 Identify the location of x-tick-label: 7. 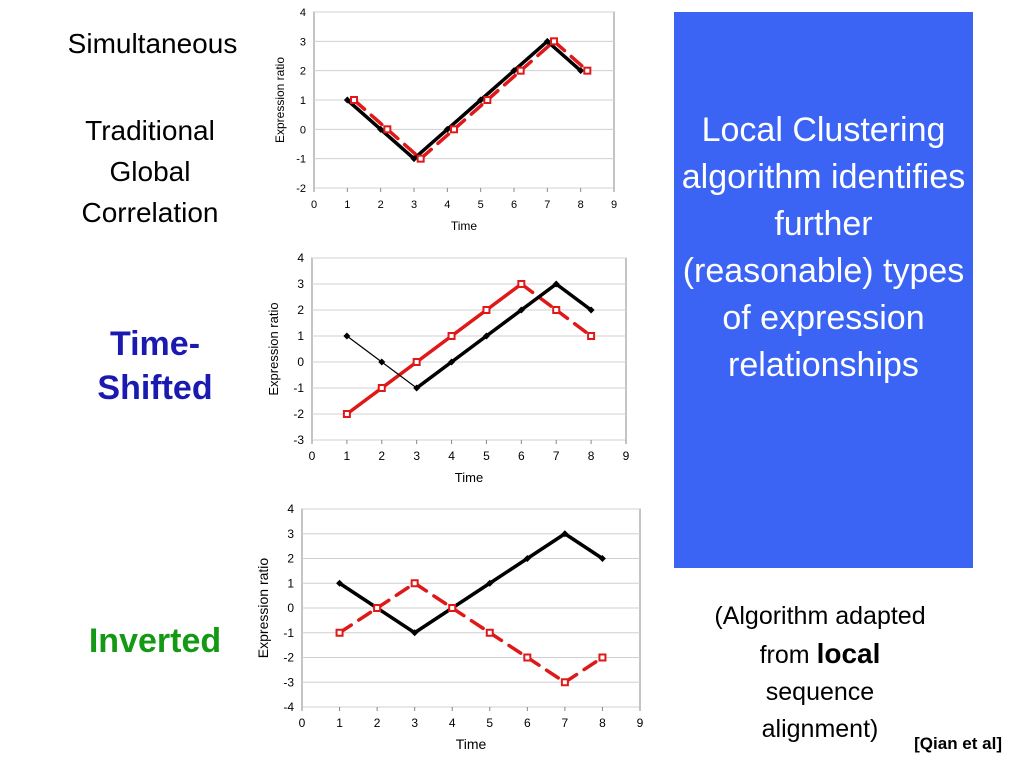
(565, 723).